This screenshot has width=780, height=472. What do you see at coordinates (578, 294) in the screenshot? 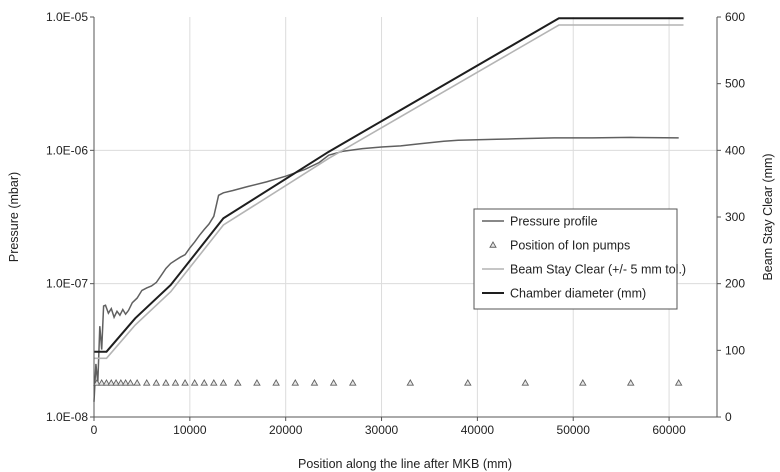
I see `legend-label-chamber-diameter-mm: Chamber diameter (mm)` at bounding box center [578, 294].